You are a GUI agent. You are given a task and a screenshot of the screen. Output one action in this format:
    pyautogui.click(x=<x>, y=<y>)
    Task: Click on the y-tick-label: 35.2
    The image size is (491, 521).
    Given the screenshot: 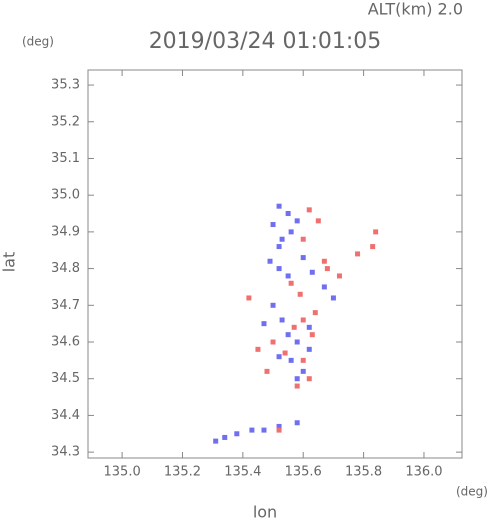 What is the action you would take?
    pyautogui.click(x=65, y=121)
    